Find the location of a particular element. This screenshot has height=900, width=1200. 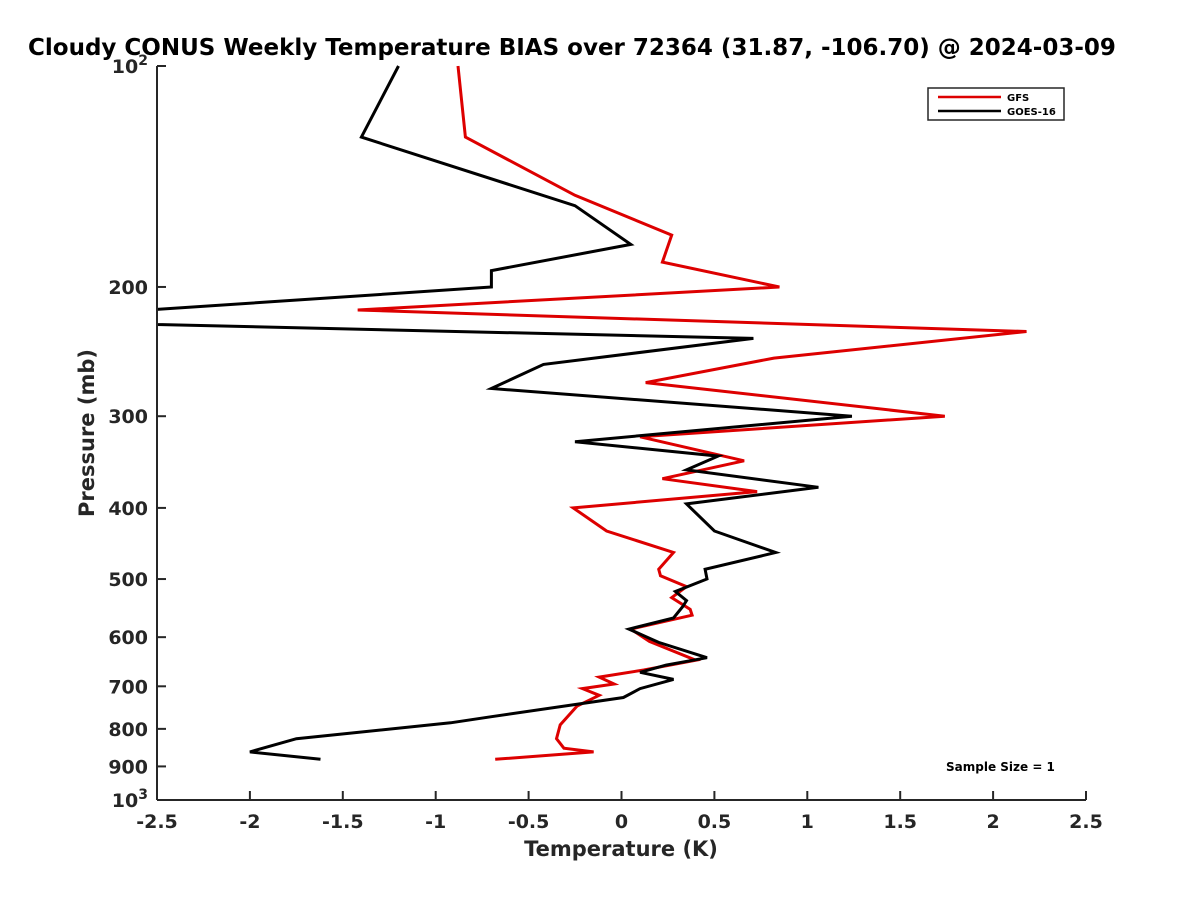

y-tick-label: 400 is located at coordinates (128, 509).